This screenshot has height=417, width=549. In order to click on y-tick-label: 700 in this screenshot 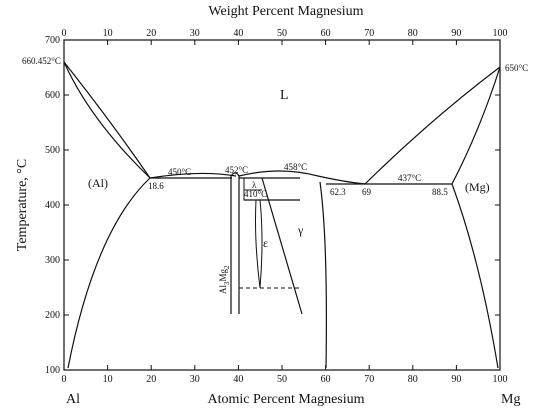, I will do `click(52, 40)`.